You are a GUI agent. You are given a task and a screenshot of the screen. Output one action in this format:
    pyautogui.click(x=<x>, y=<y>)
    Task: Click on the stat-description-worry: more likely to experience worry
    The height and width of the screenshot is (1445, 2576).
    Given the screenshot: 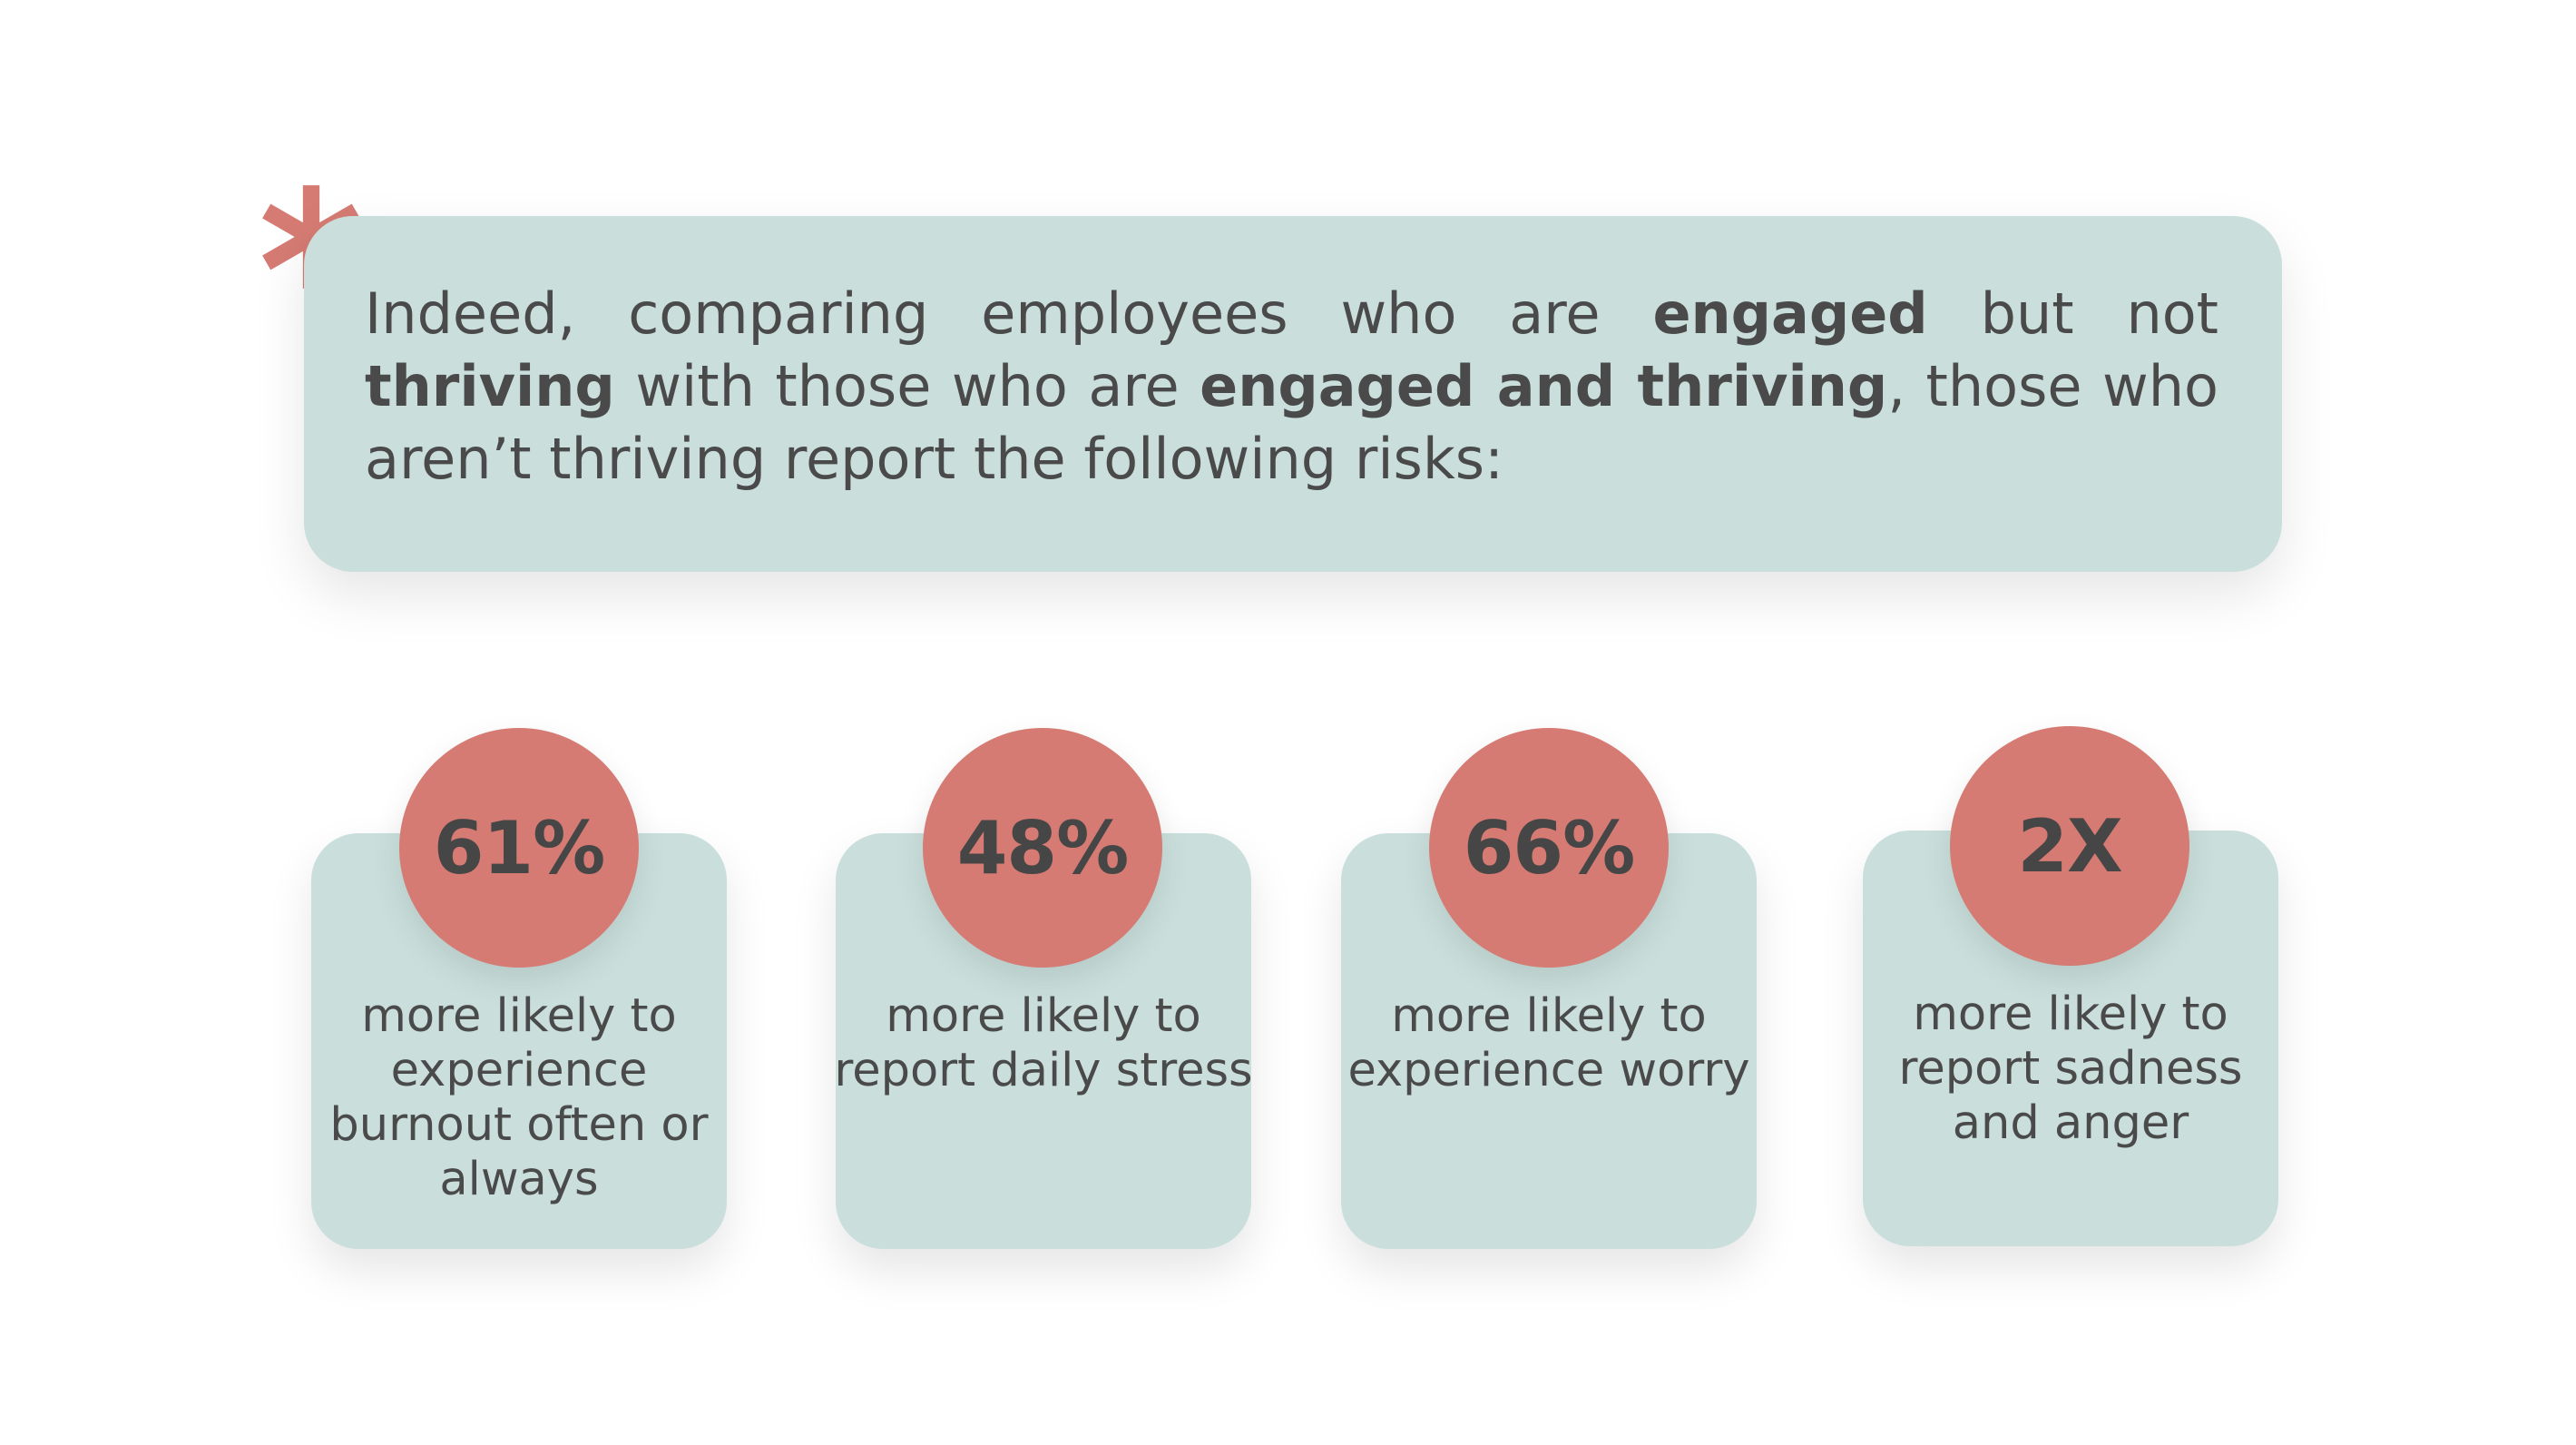 What is the action you would take?
    pyautogui.click(x=1548, y=1043)
    